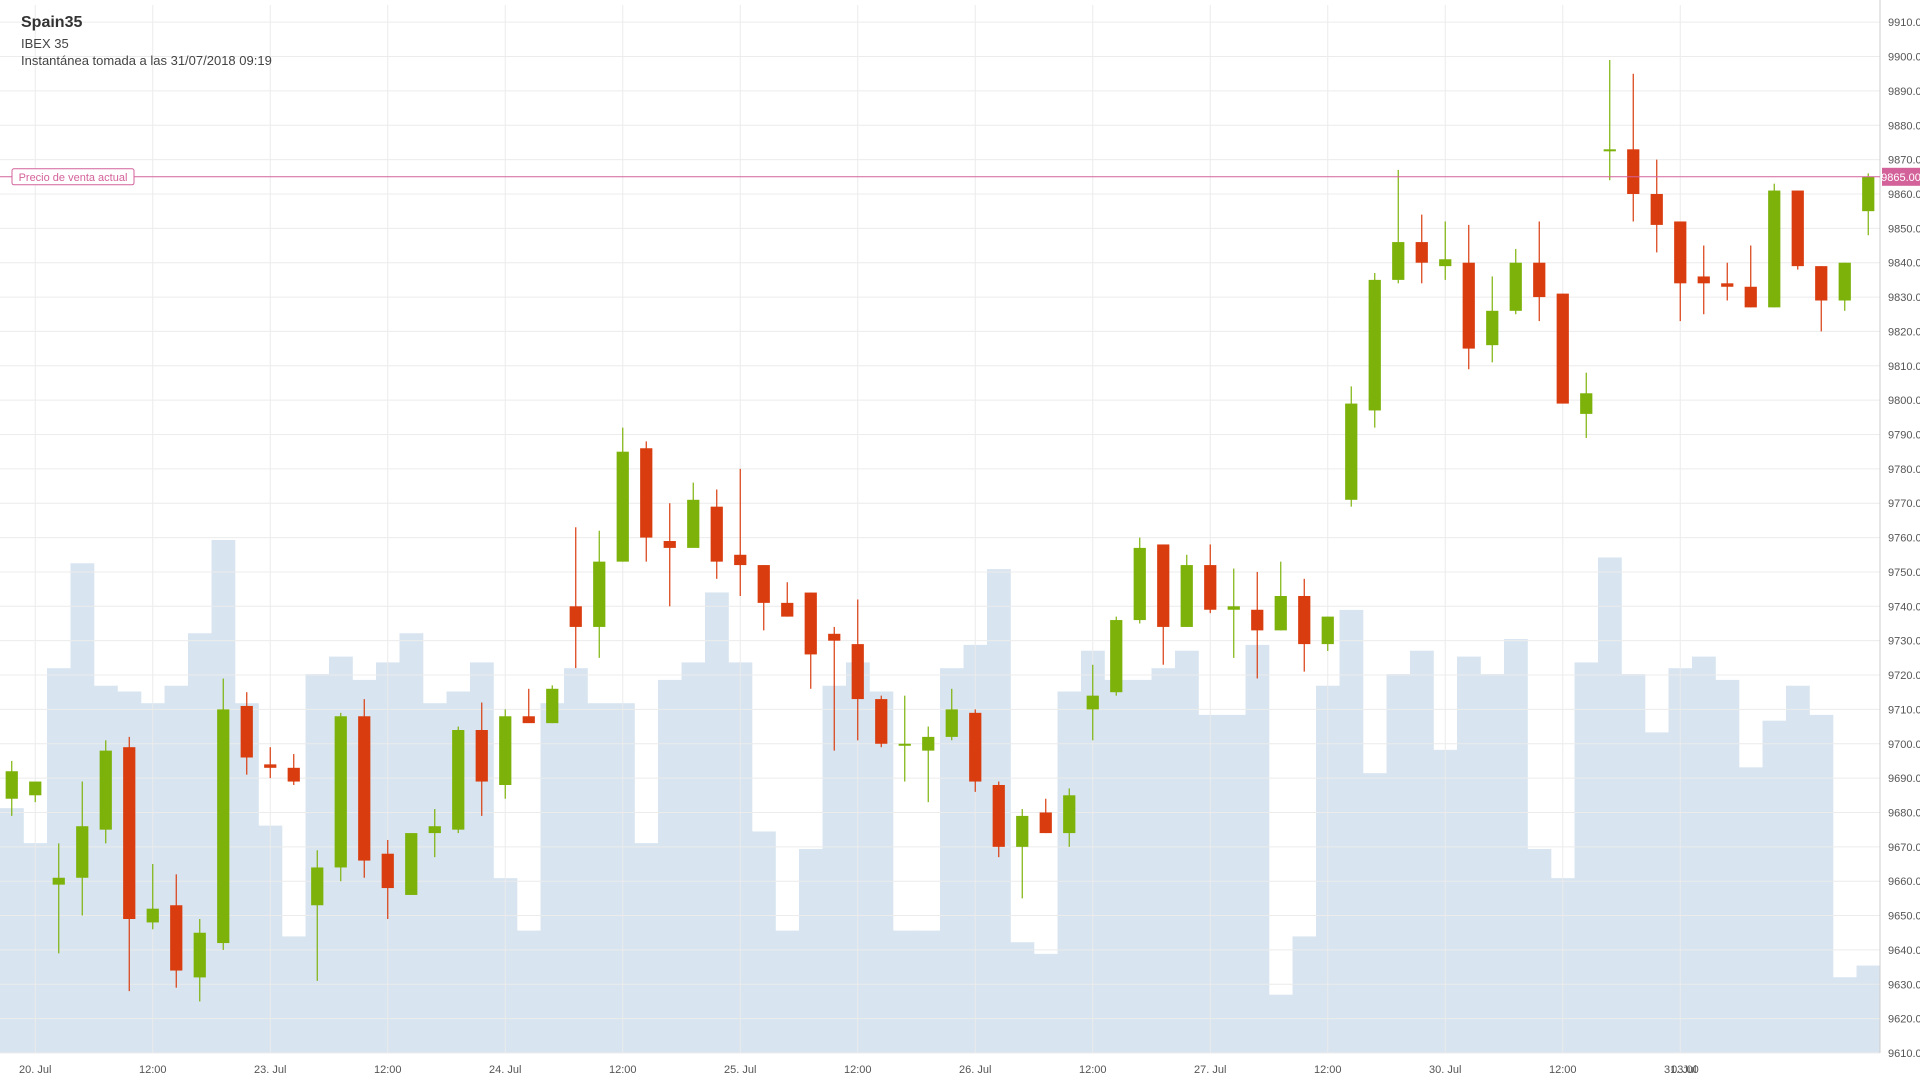 The width and height of the screenshot is (1920, 1085). Describe the element at coordinates (1904, 161) in the screenshot. I see `y-tick-label: 9870.00` at that location.